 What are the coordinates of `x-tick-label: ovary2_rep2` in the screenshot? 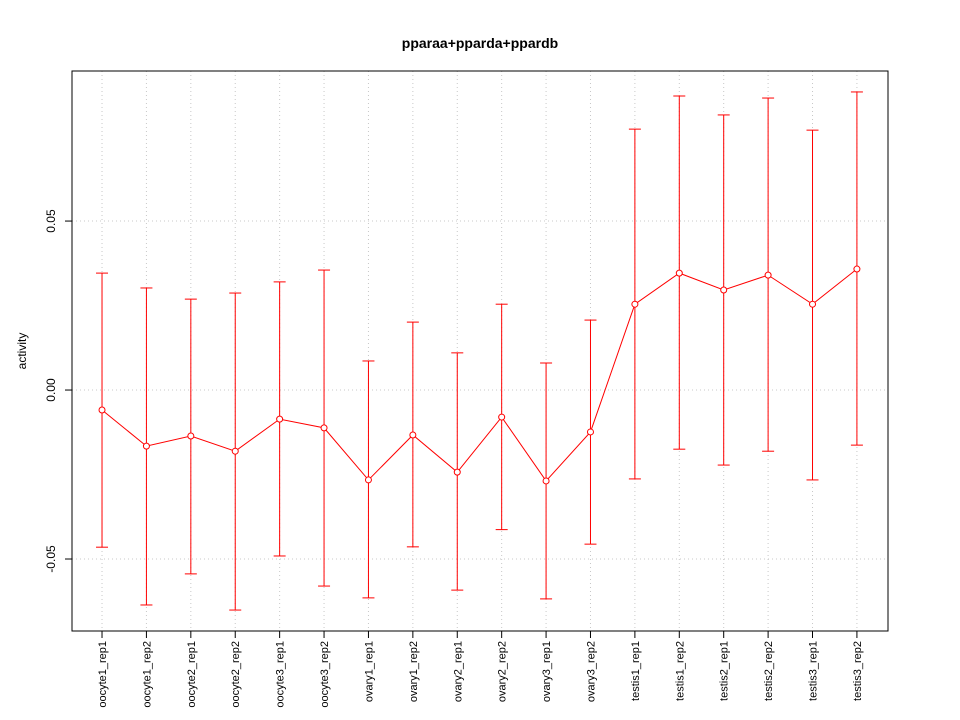 It's located at (503, 671).